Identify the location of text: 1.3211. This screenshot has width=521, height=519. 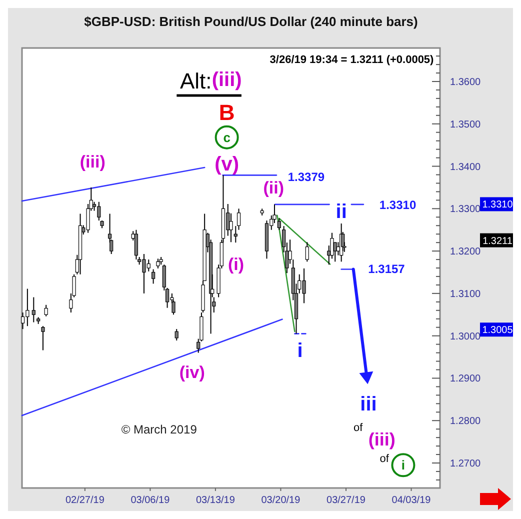
(497, 241).